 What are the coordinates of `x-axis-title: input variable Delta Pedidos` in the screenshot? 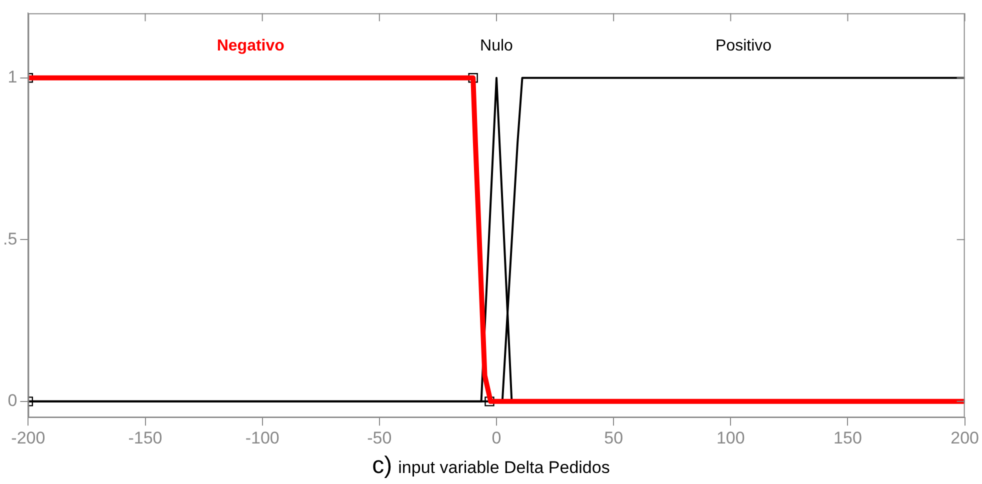 It's located at (504, 467).